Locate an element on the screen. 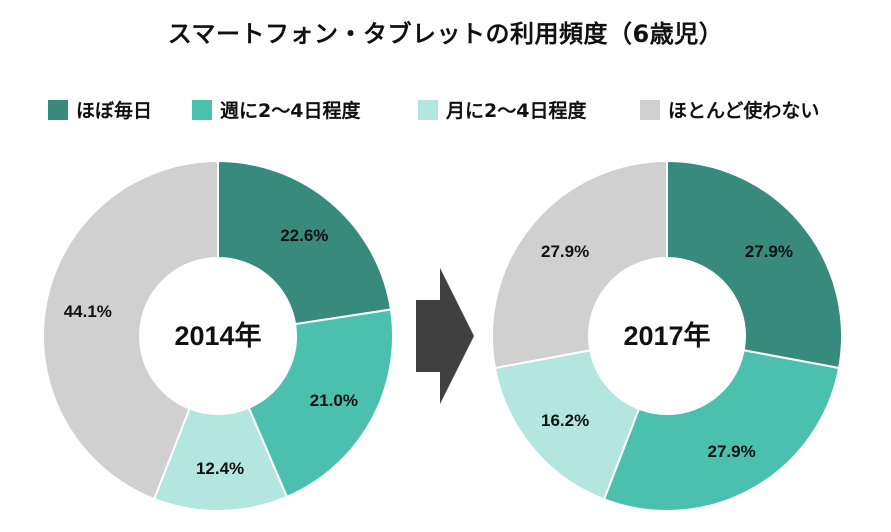 This screenshot has height=532, width=891. legend-label: 週に2〜4日程度 is located at coordinates (290, 111).